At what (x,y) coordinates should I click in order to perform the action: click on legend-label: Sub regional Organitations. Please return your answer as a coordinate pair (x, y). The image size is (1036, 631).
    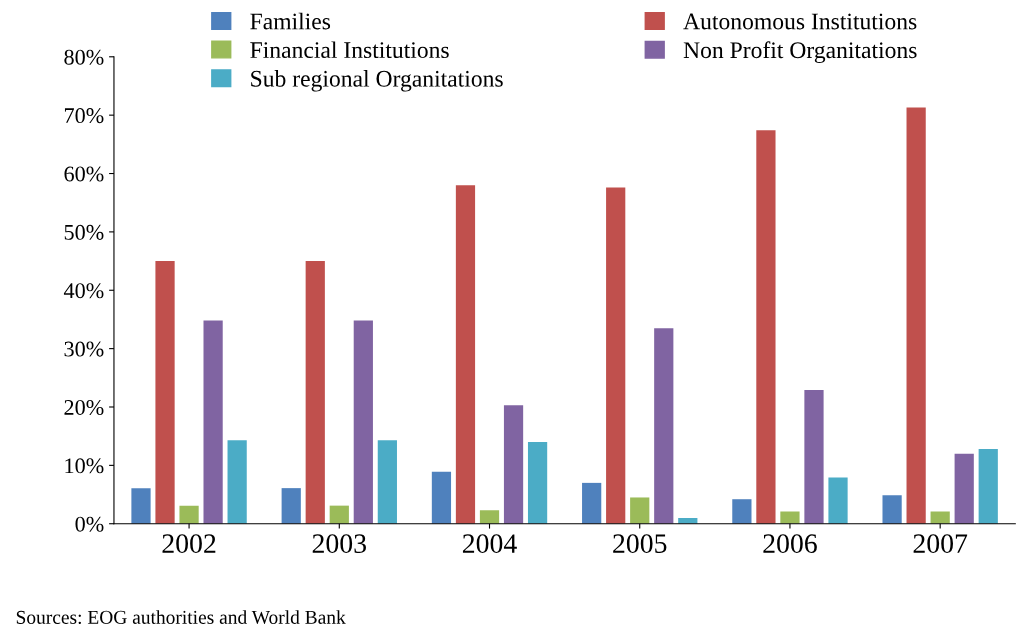
    Looking at the image, I should click on (377, 81).